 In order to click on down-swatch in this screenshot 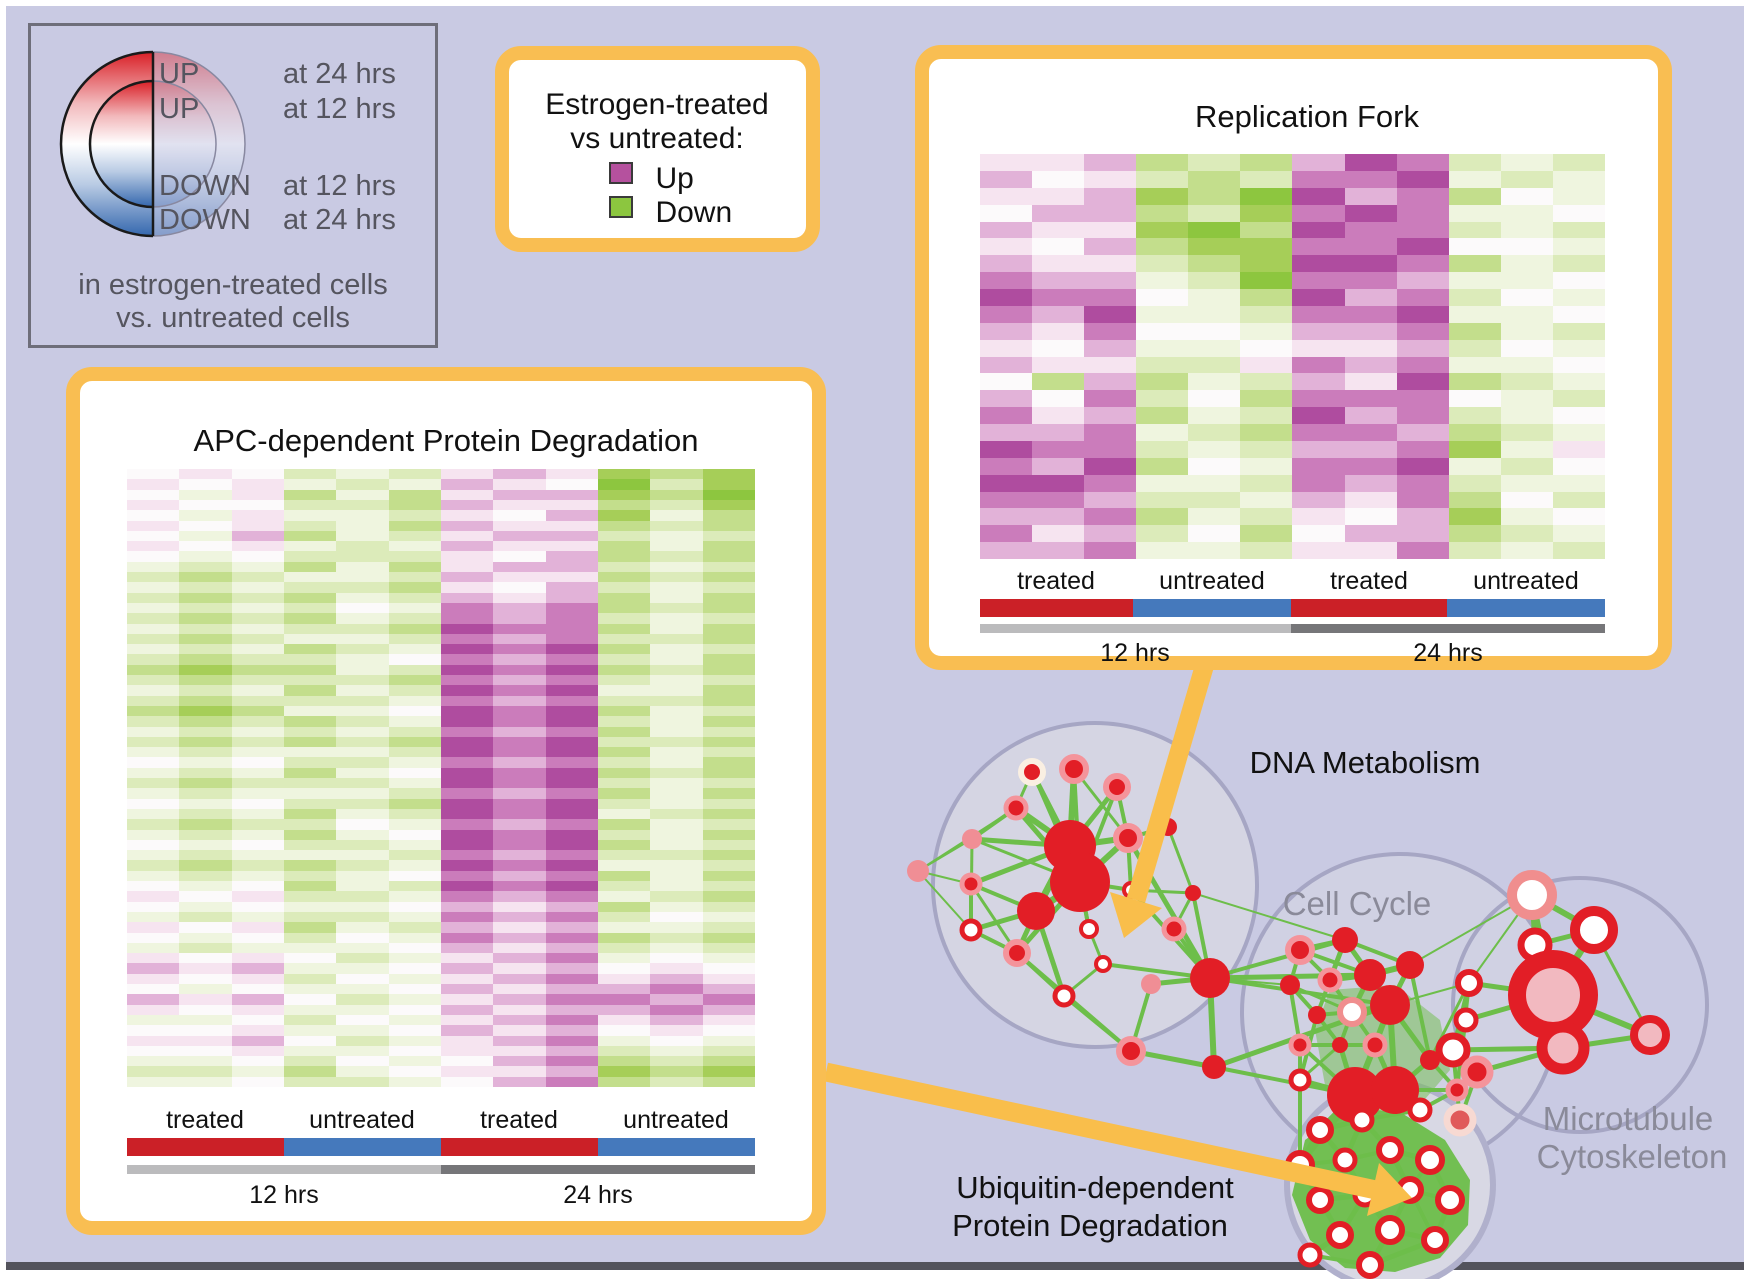, I will do `click(621, 207)`.